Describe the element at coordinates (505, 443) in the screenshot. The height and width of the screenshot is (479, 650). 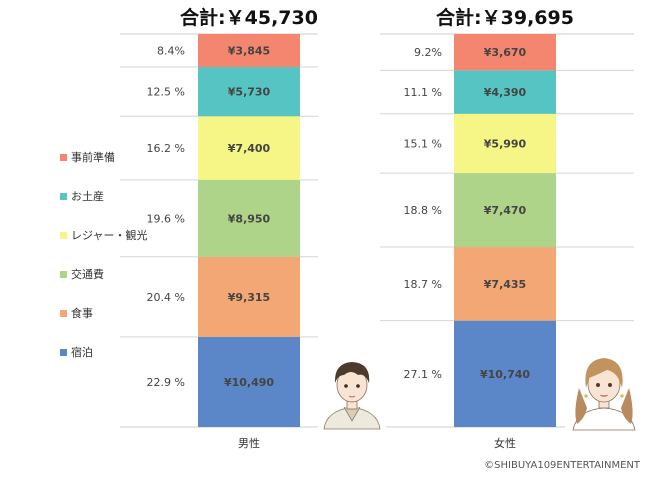
I see `category-label: 女性` at that location.